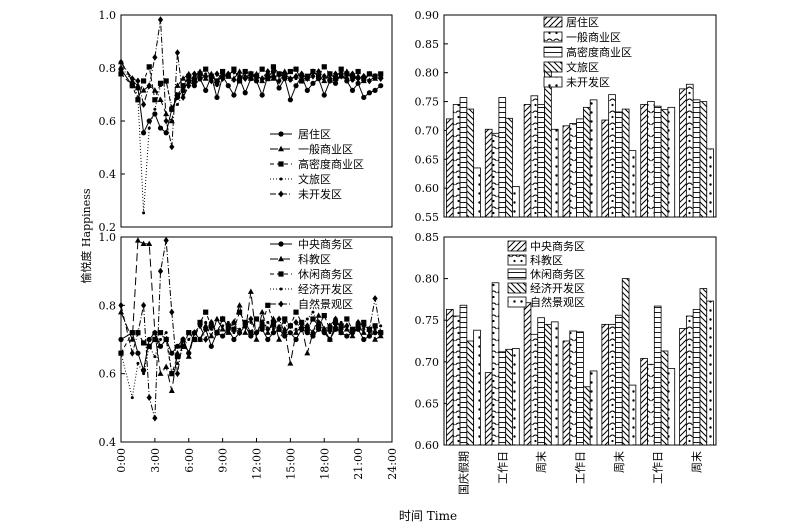 This screenshot has width=800, height=531. Describe the element at coordinates (427, 362) in the screenshot. I see `y-tick-label: 0.70` at that location.